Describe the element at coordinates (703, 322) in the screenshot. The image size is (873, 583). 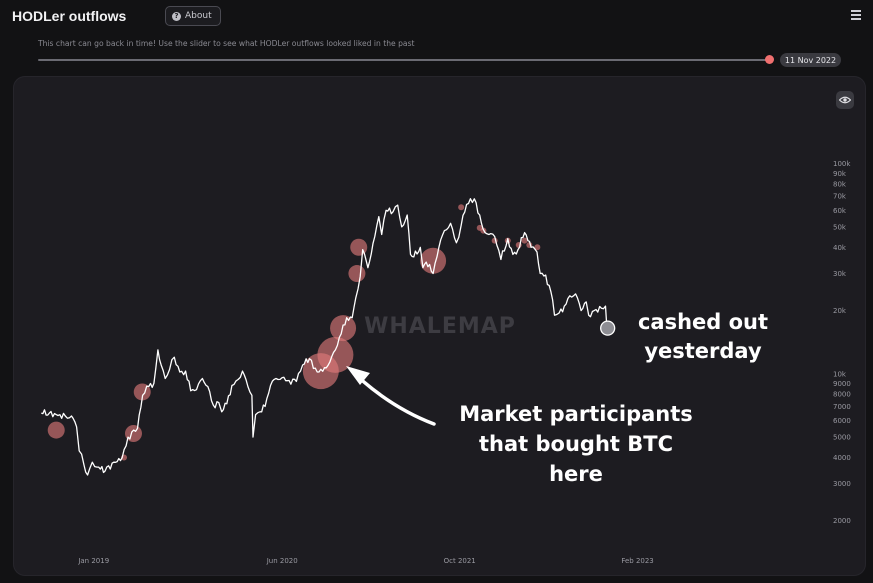
I see `annotation-cashed-line: cashed out` at that location.